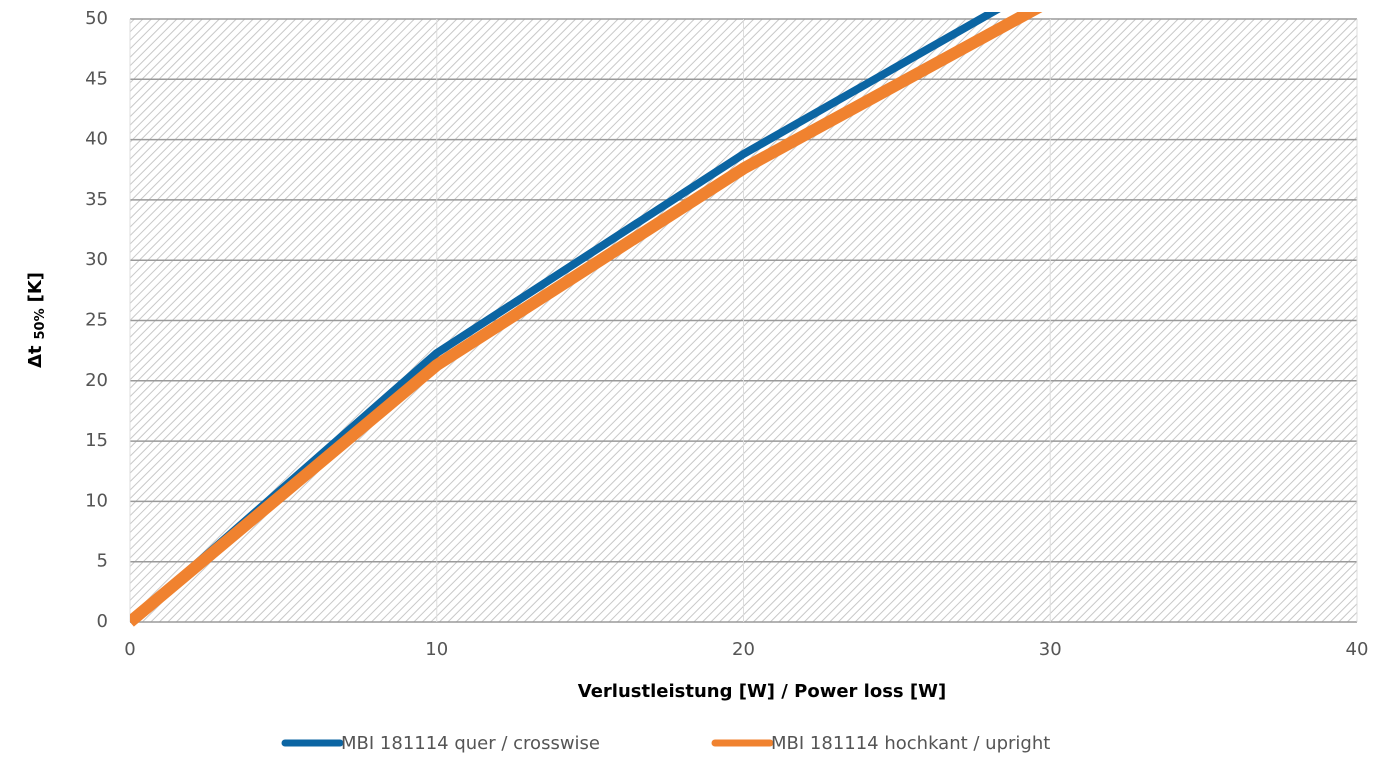 Image resolution: width=1389 pixels, height=757 pixels. I want to click on legend-label: MBI 181114 quer / crosswise, so click(470, 743).